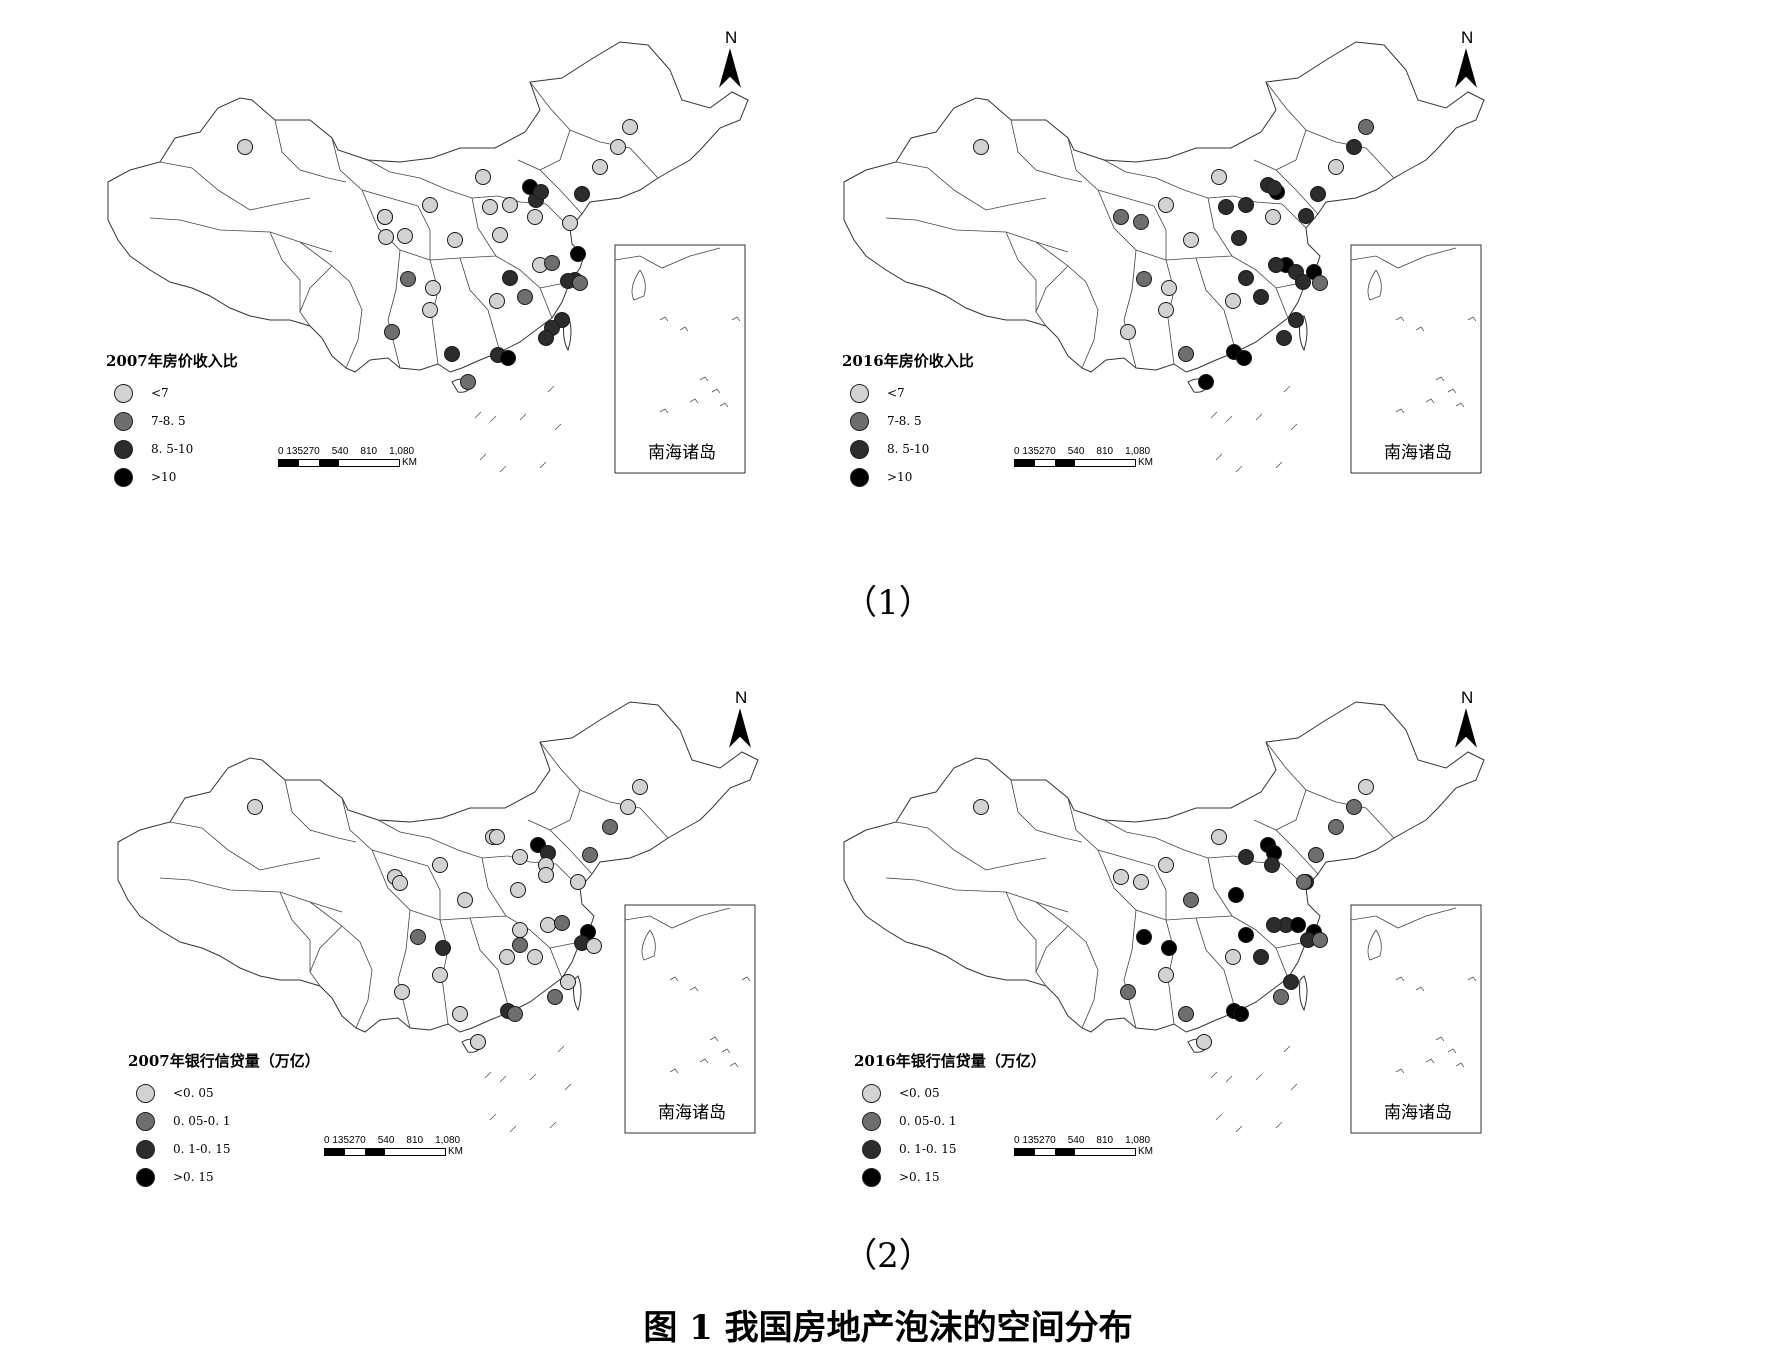 The width and height of the screenshot is (1776, 1356). Describe the element at coordinates (900, 477) in the screenshot. I see `legend-label: >10` at that location.